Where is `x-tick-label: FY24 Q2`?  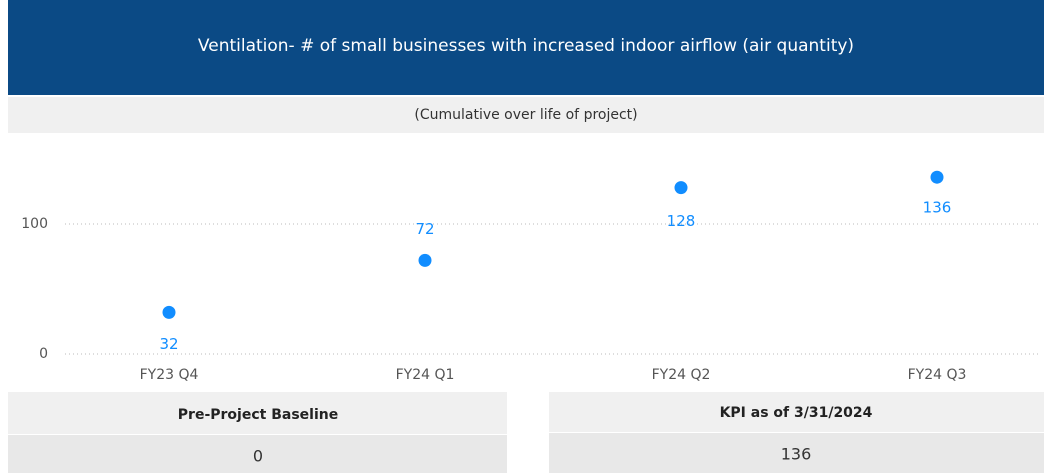 x-tick-label: FY24 Q2 is located at coordinates (681, 375).